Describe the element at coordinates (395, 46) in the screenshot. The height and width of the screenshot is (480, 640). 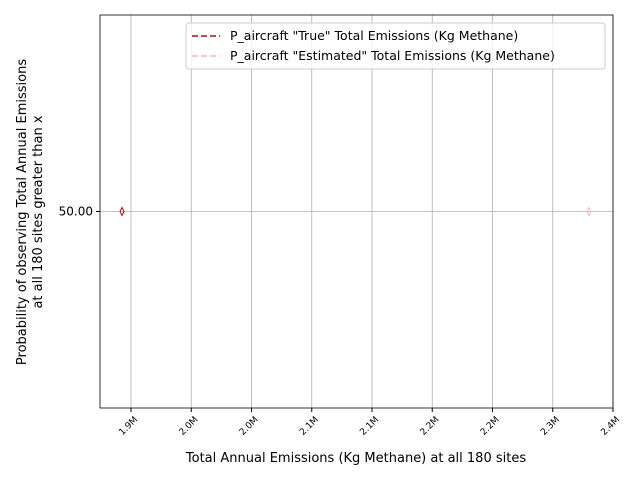
I see `legend-box` at that location.